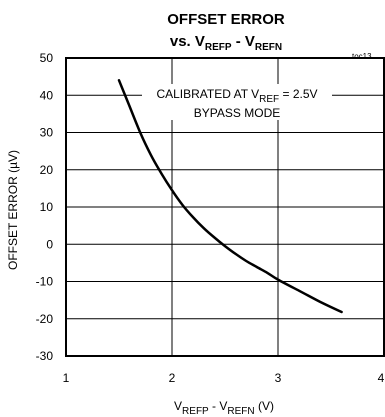  What do you see at coordinates (195, 411) in the screenshot?
I see `x-axis-label-sub1: REFP` at bounding box center [195, 411].